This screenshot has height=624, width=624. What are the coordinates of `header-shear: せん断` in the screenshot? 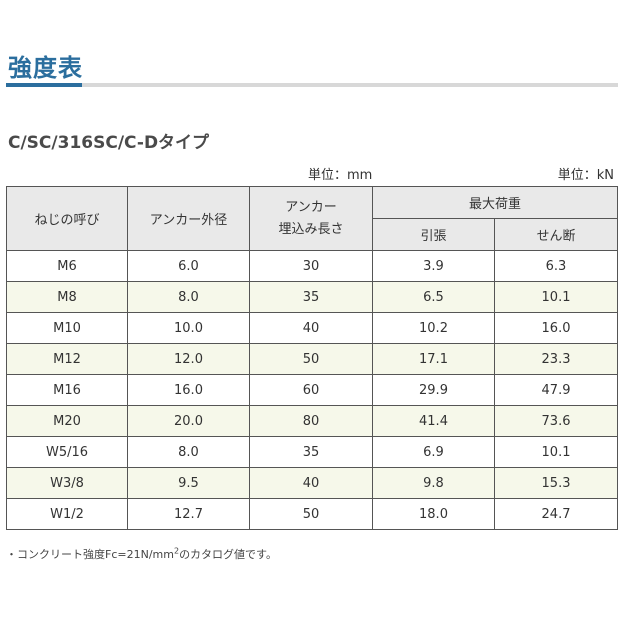 It's located at (556, 234).